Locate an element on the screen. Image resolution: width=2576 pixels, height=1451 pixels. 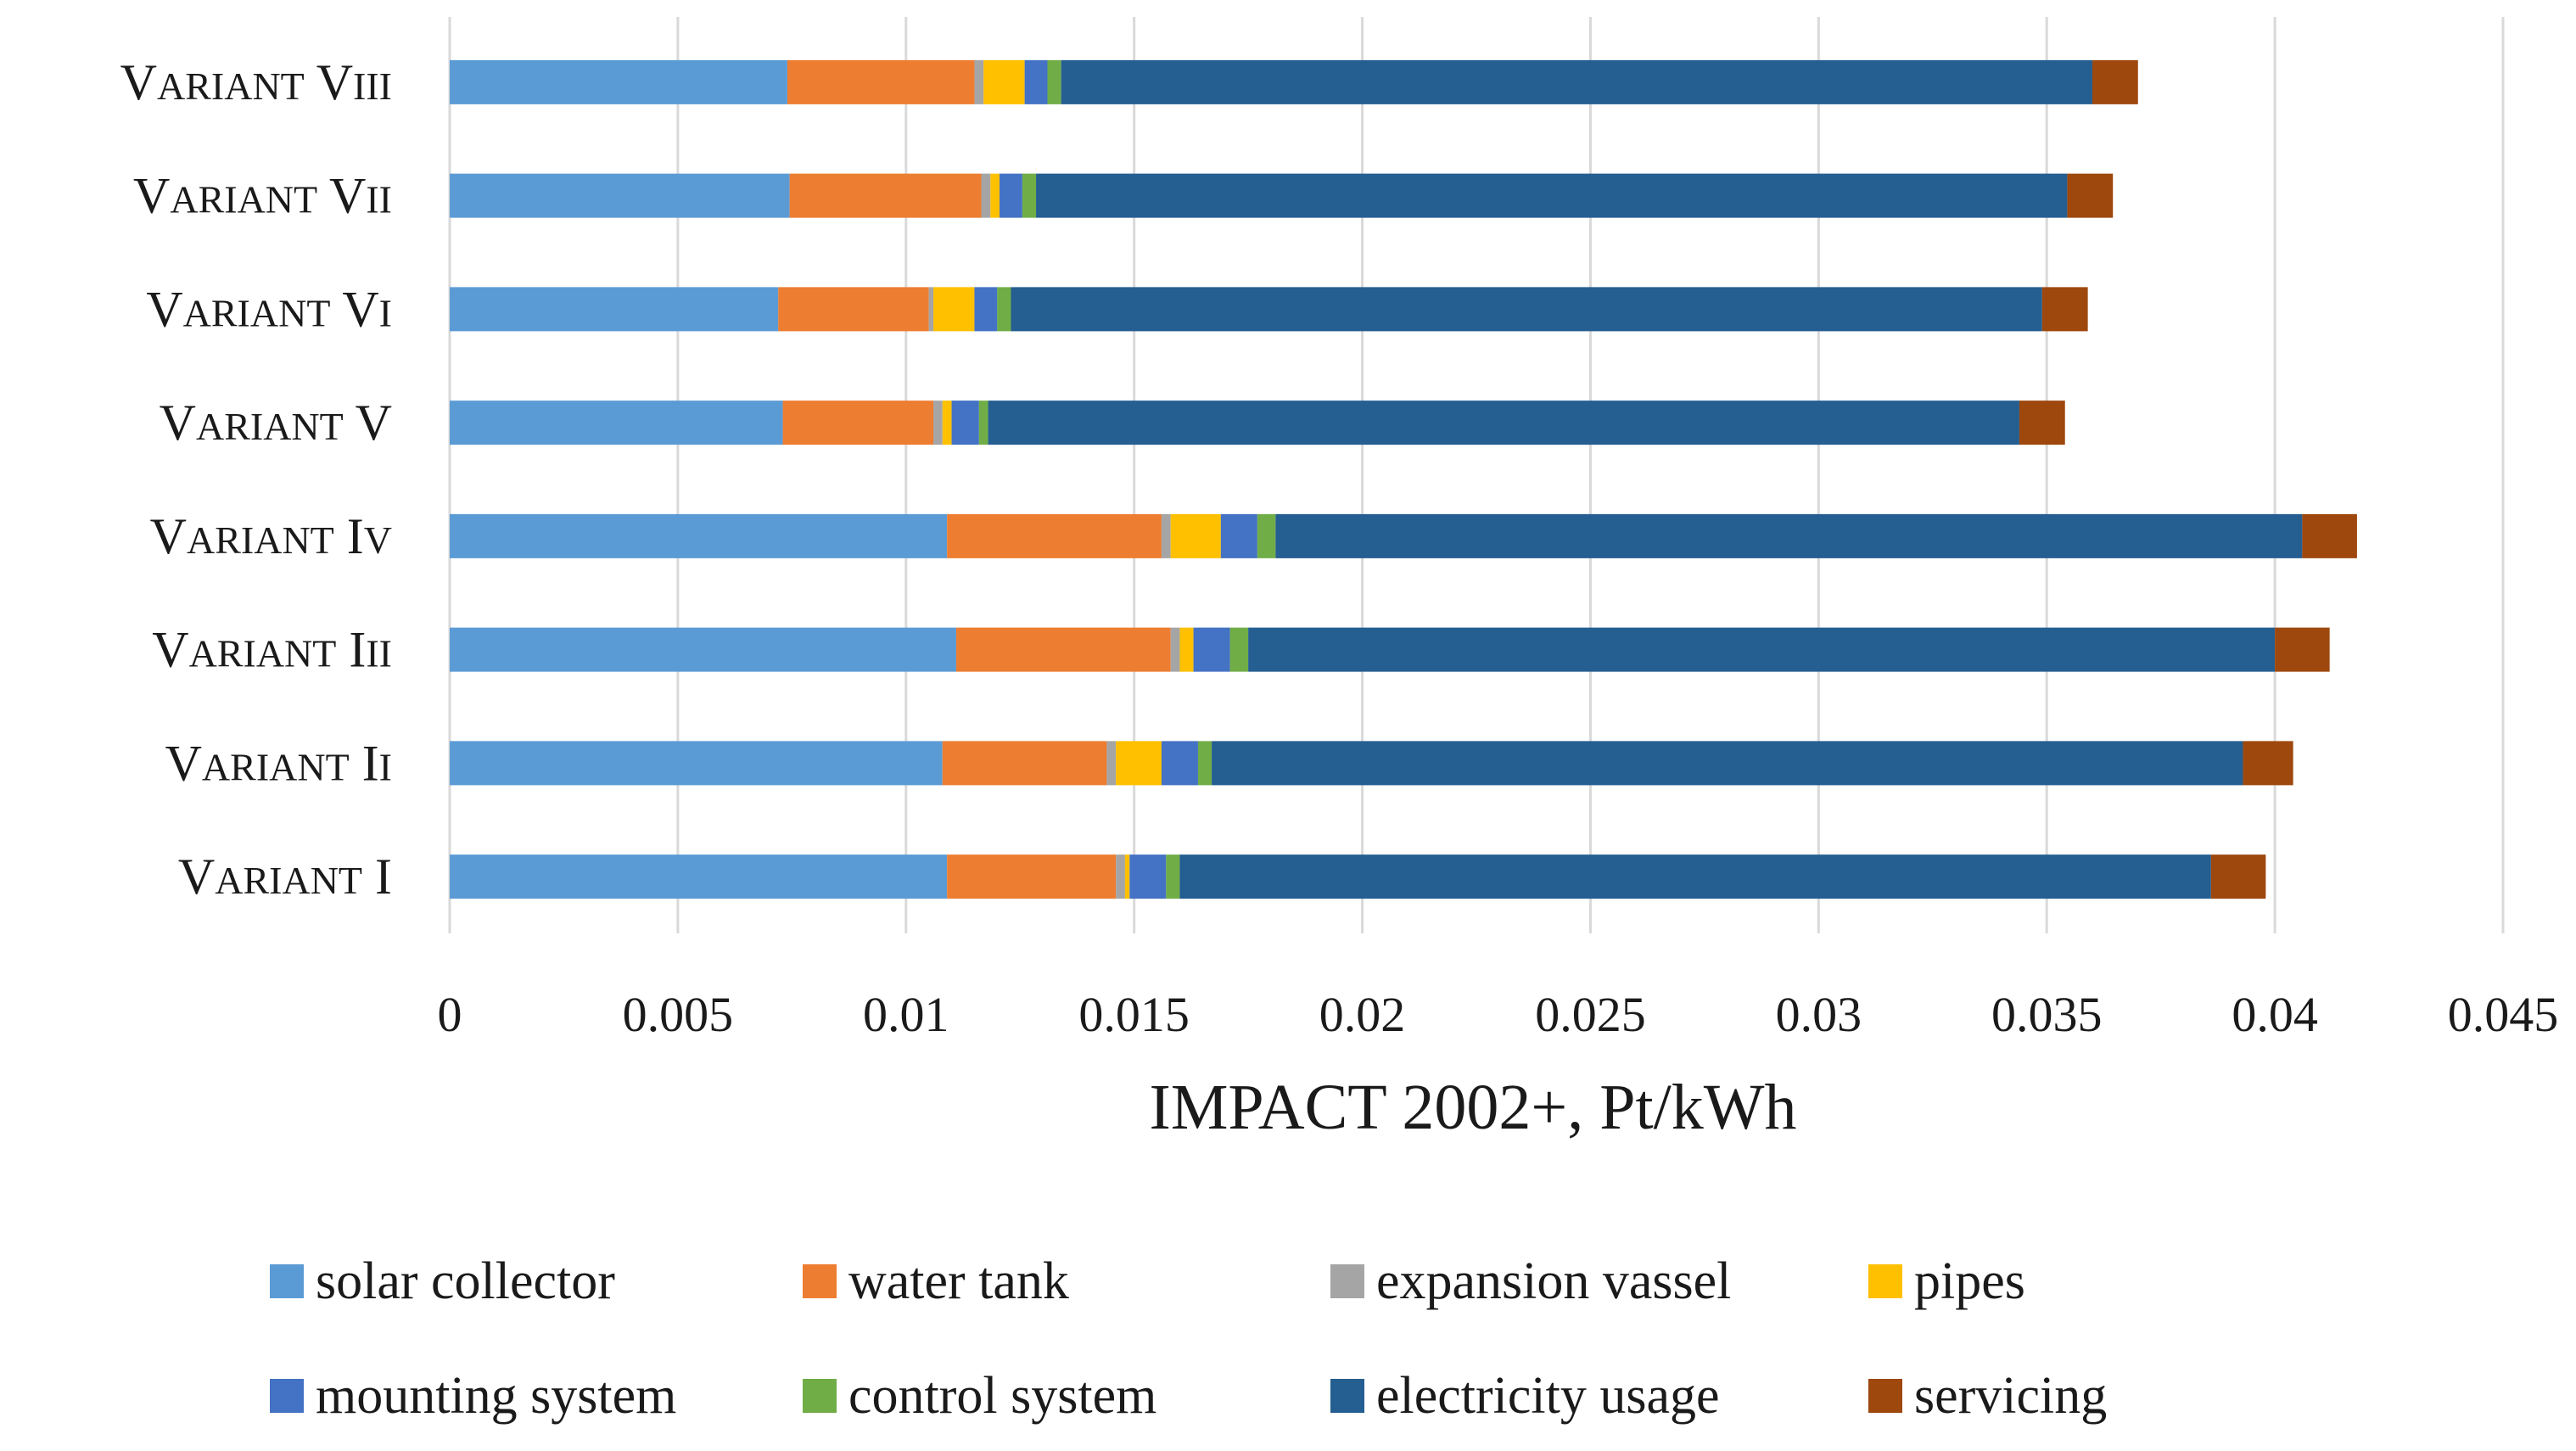
legend-swatch-solar-collector is located at coordinates (287, 1281).